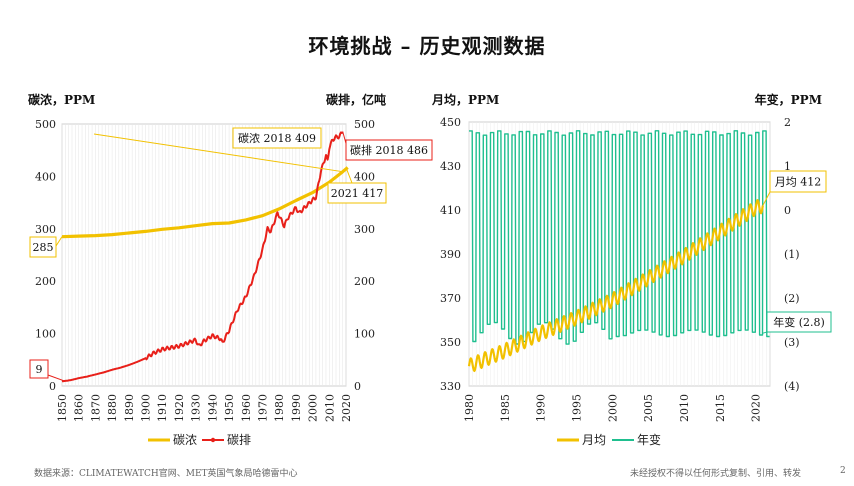  Describe the element at coordinates (787, 210) in the screenshot. I see `right-y2tick-label: 0` at that location.